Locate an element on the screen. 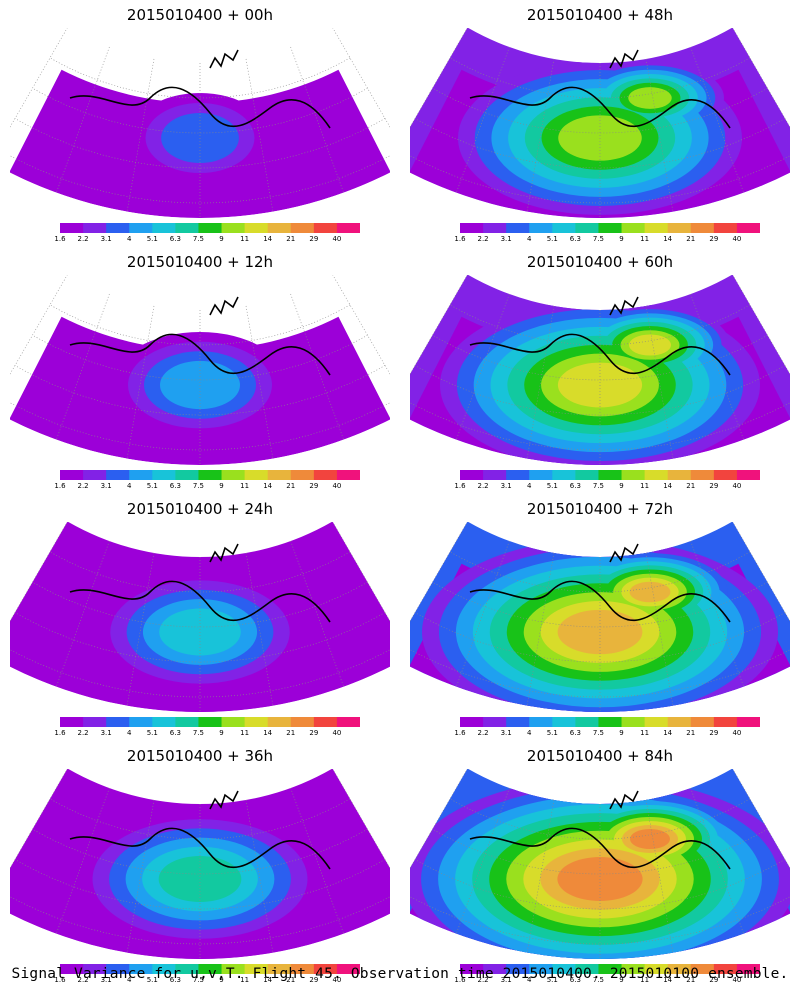  variance-shading is located at coordinates (600, 868).